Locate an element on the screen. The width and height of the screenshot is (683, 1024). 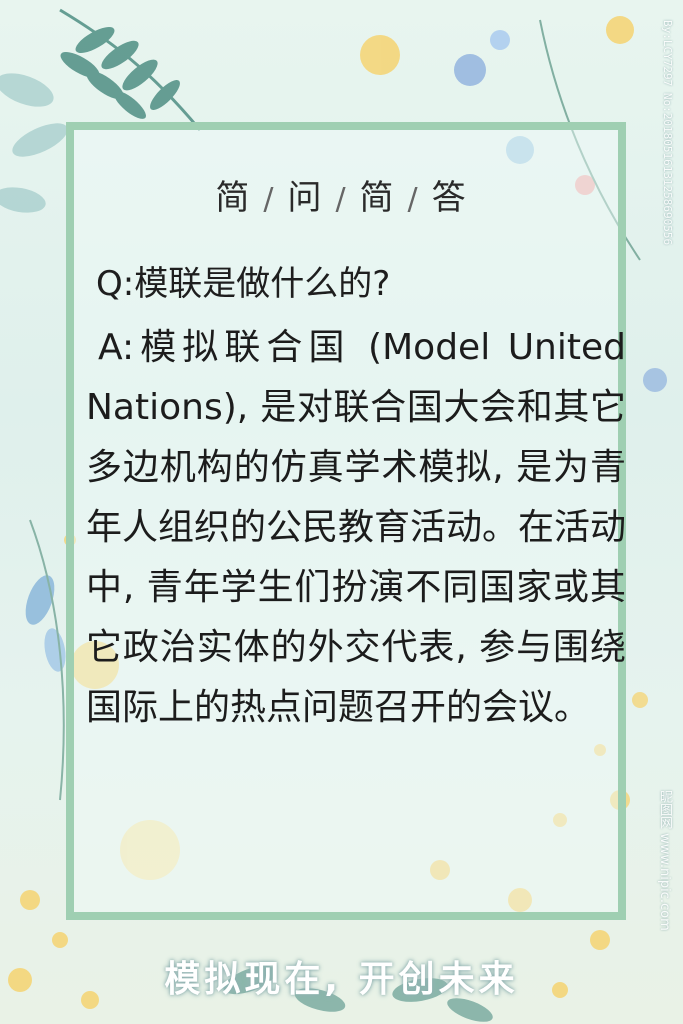
flowers-left-middle is located at coordinates (72, 660).